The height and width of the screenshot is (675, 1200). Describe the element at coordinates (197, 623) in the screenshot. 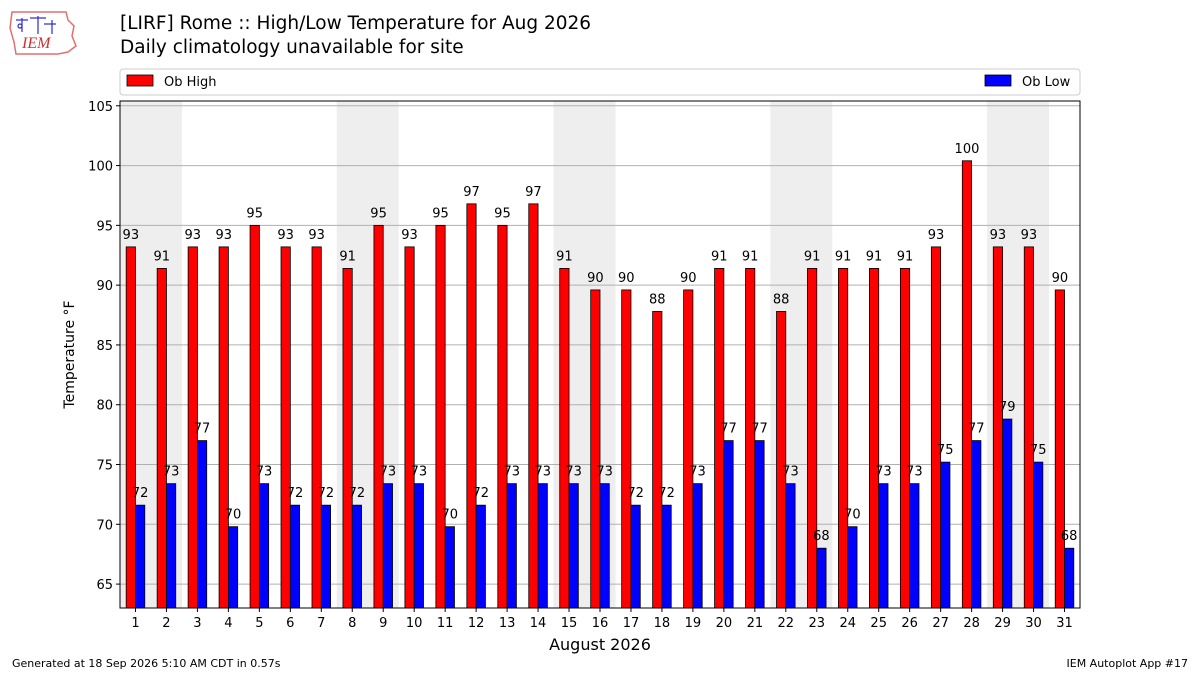

I see `x-tick-label: 3` at that location.